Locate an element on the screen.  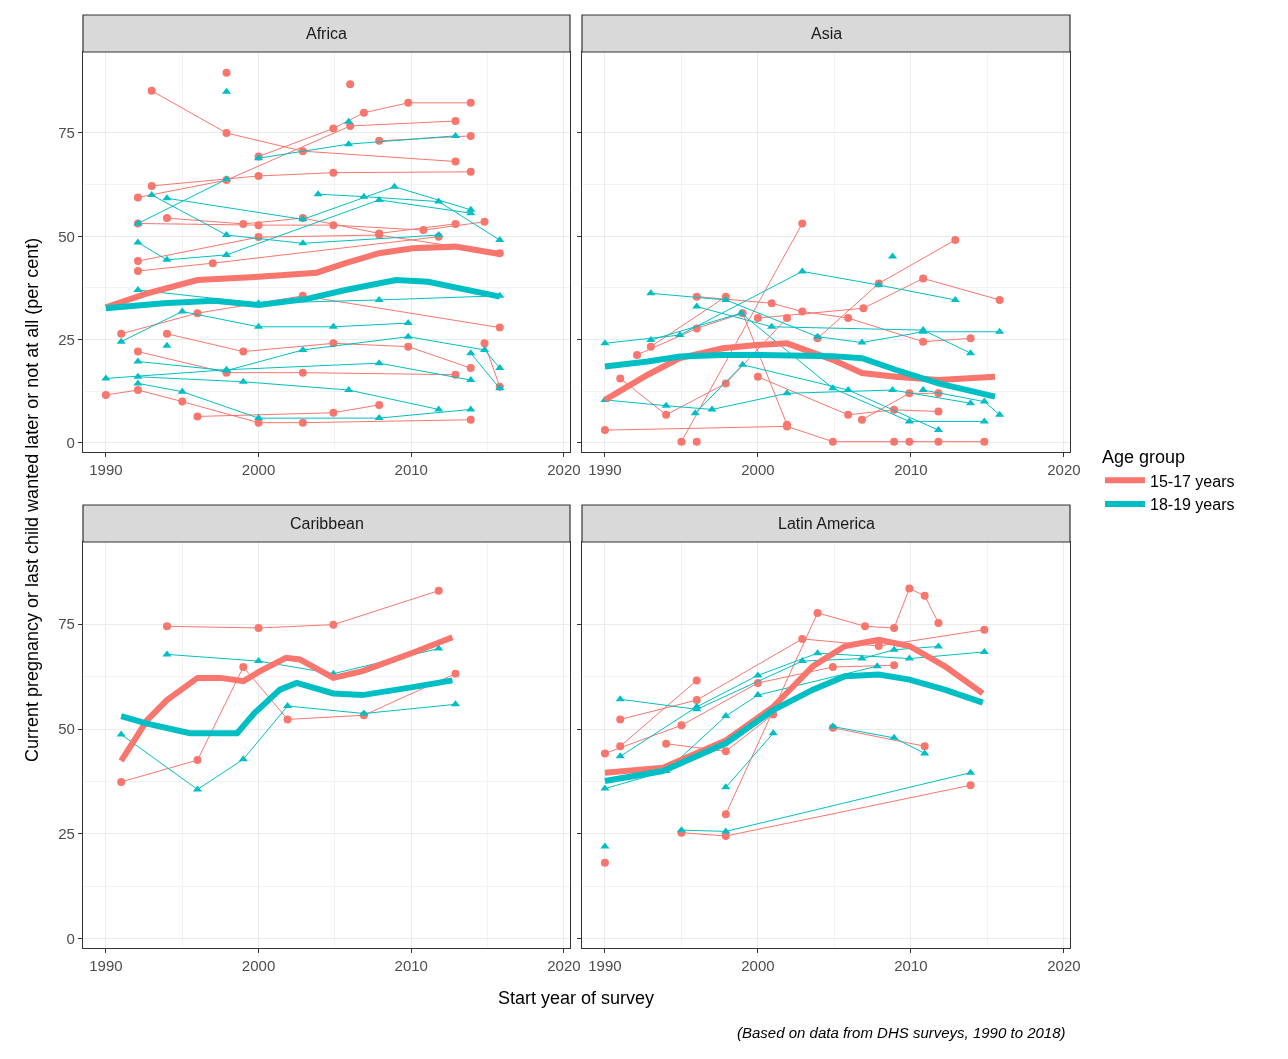
chart-title: Latin America is located at coordinates (827, 523).